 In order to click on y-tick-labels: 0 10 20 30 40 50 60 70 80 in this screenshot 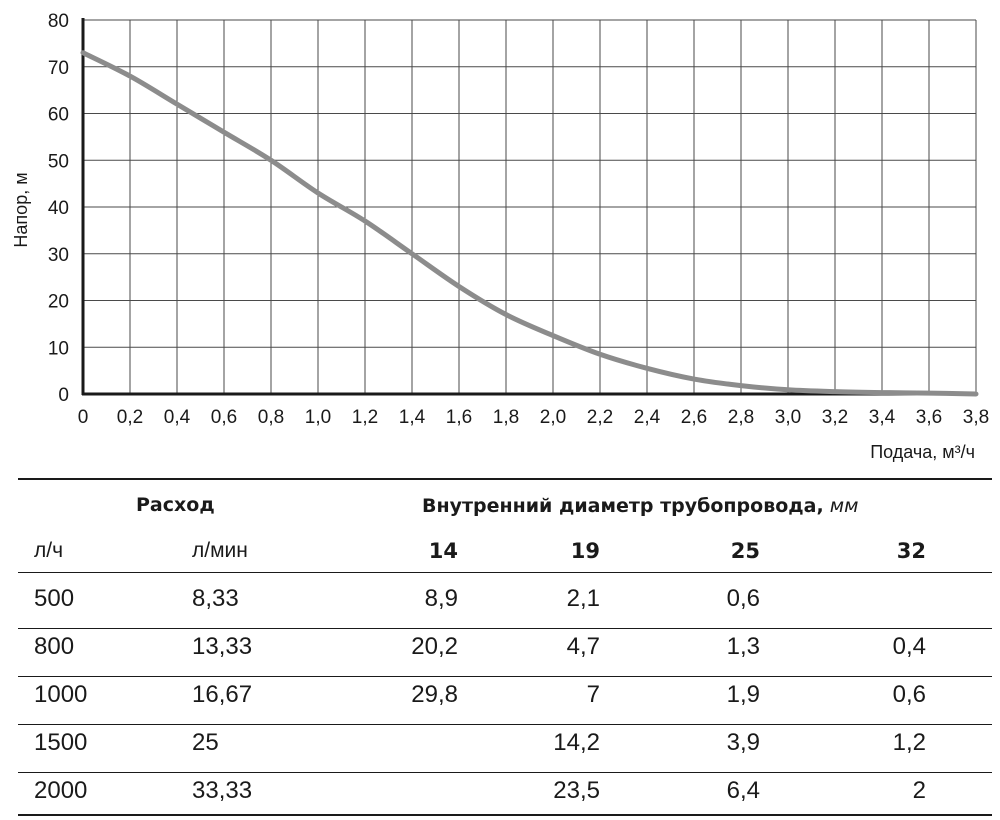, I will do `click(58, 208)`.